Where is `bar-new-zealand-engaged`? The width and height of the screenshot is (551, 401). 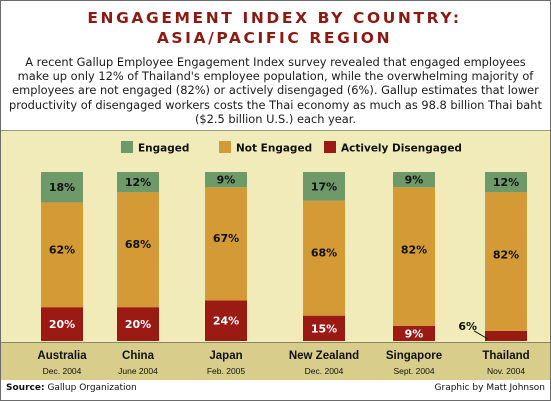
bar-new-zealand-engaged is located at coordinates (324, 186).